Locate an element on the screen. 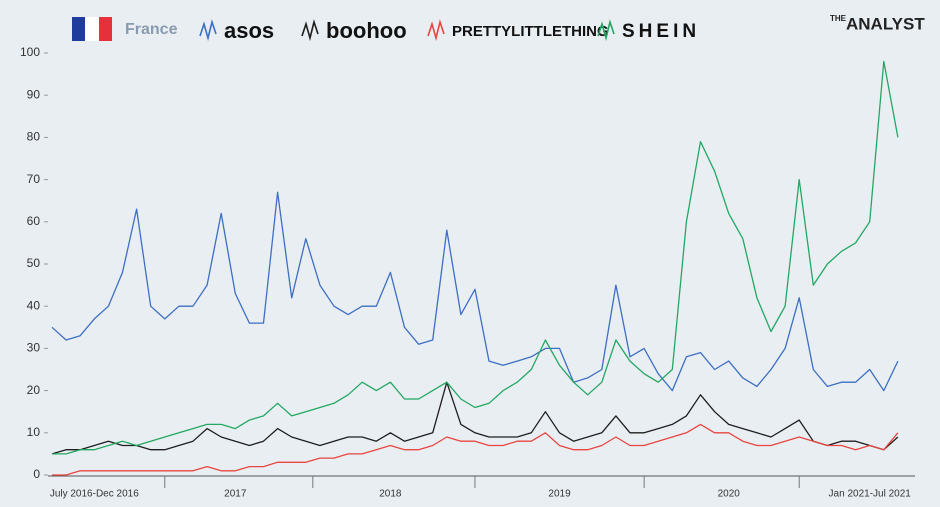  y-tick-label: 60 is located at coordinates (34, 221).